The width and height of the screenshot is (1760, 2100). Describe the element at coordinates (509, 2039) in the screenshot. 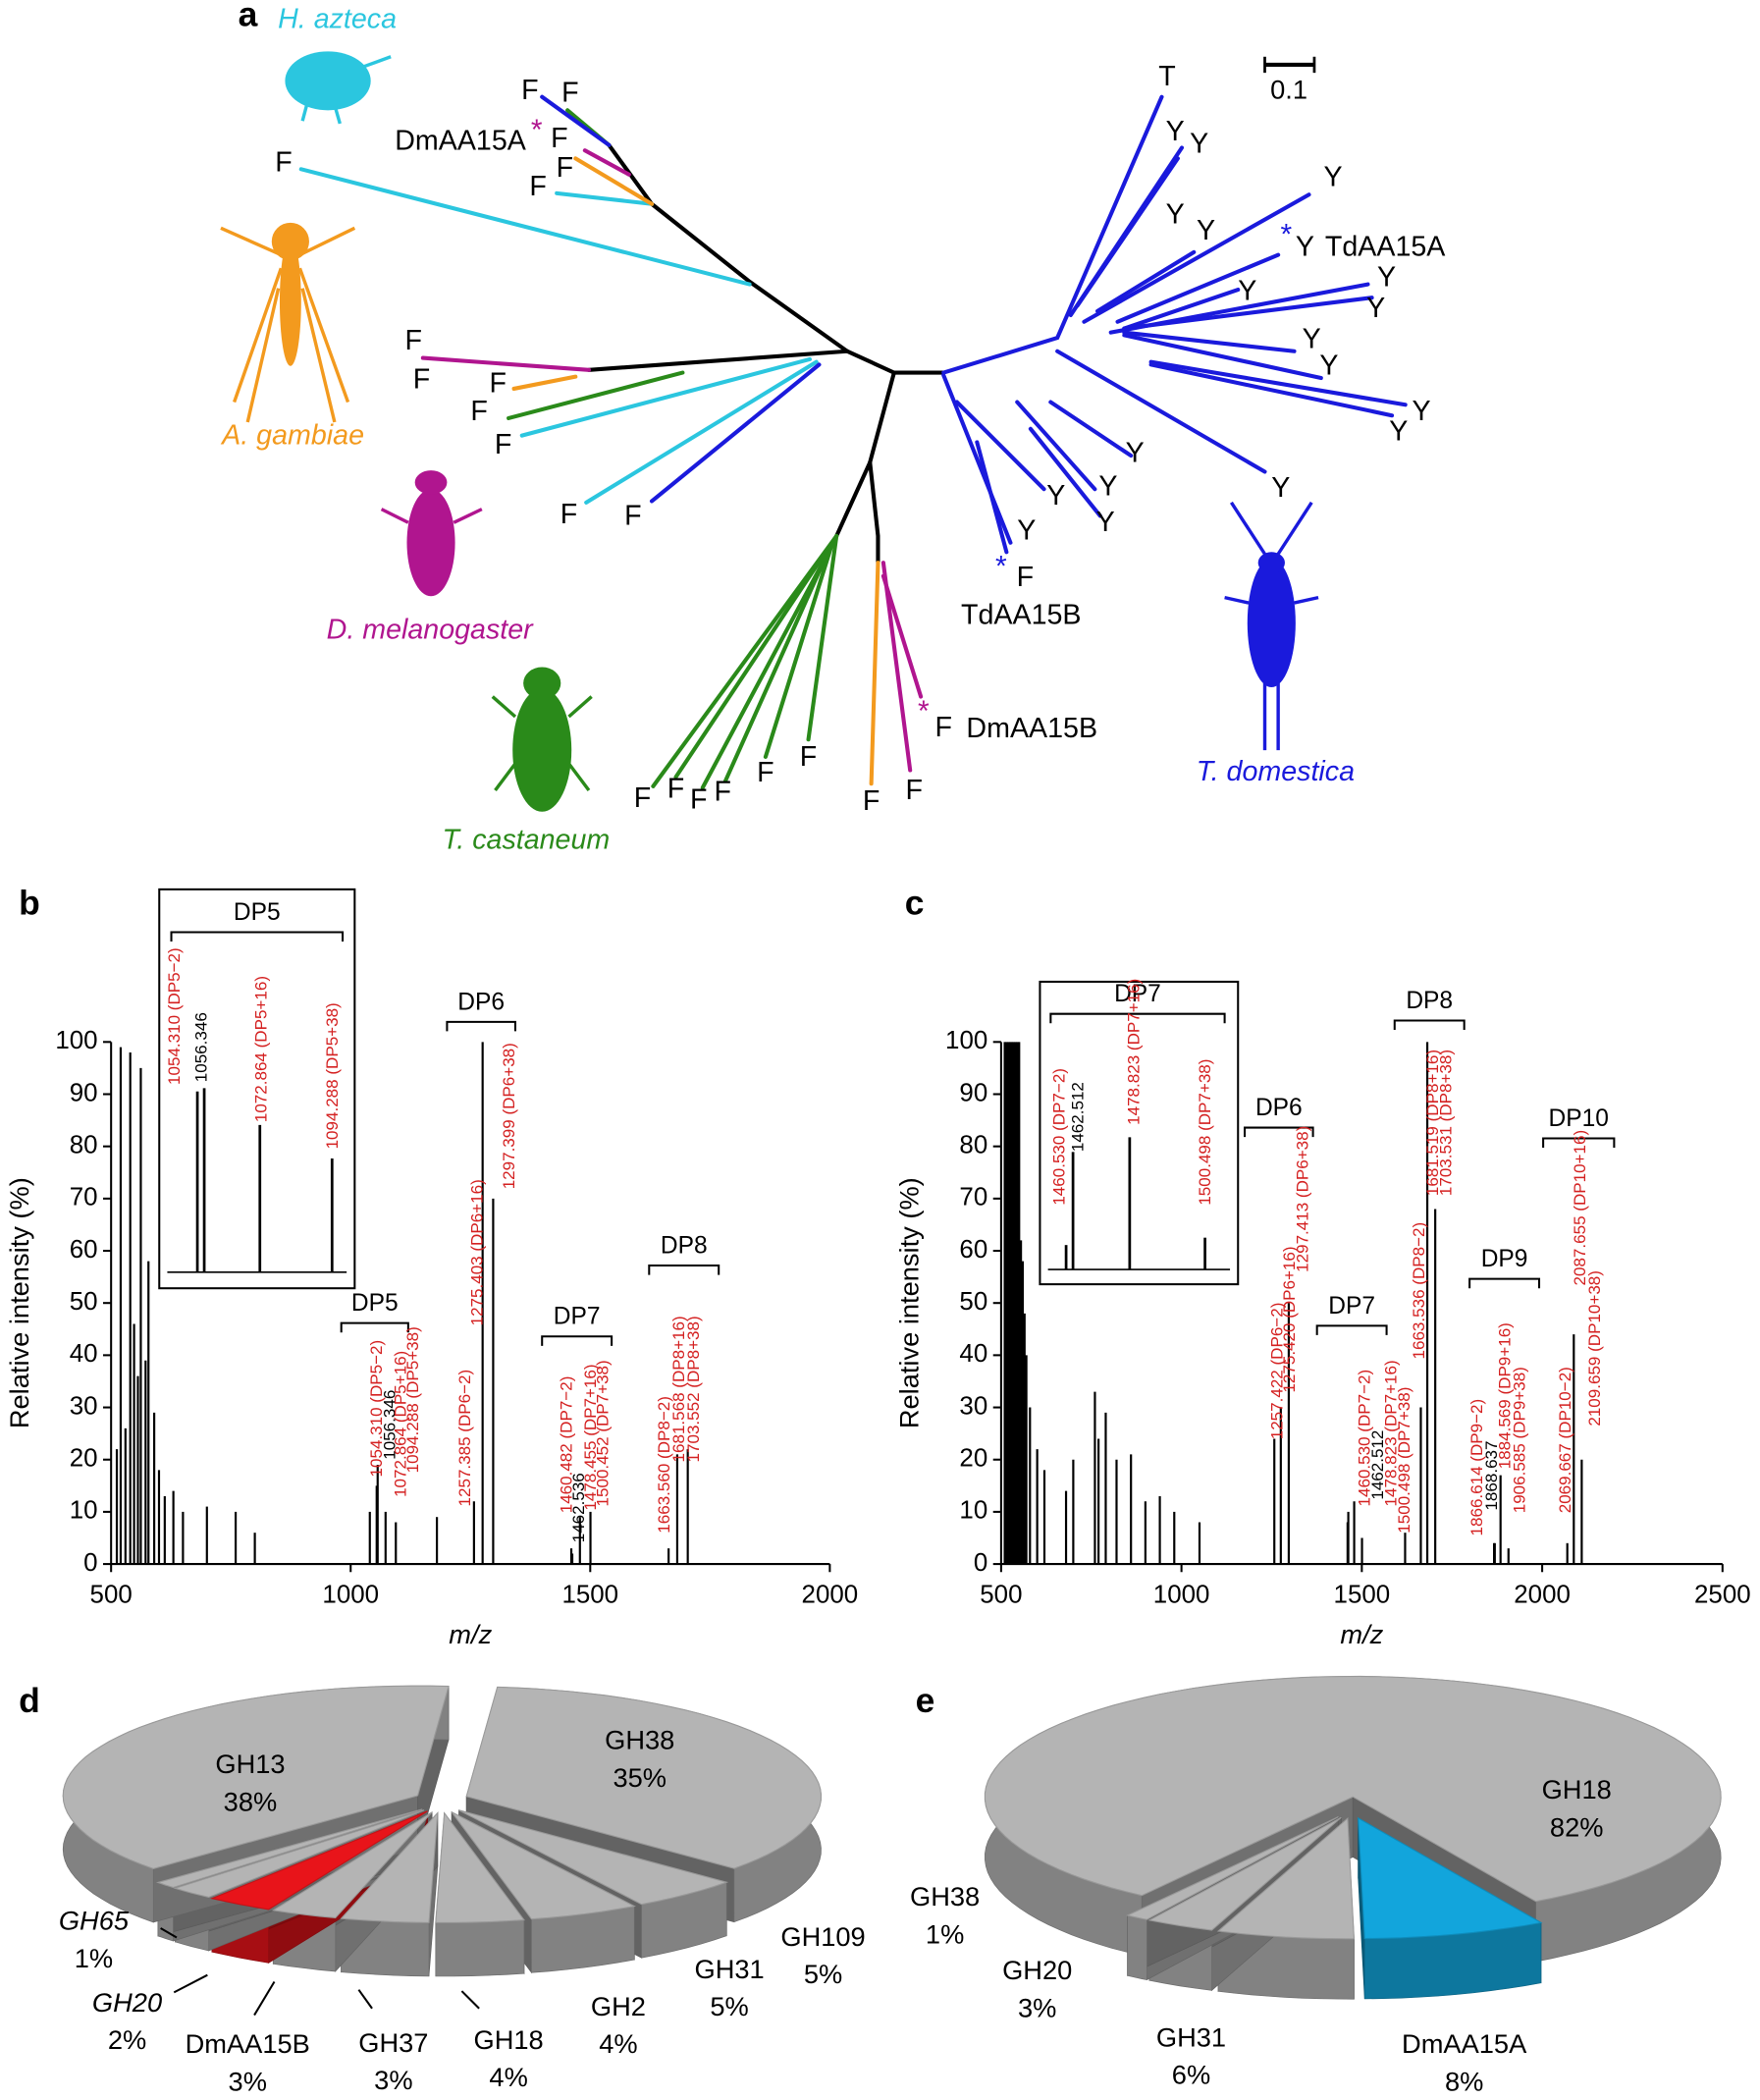

I see `slice-label: GH18` at that location.